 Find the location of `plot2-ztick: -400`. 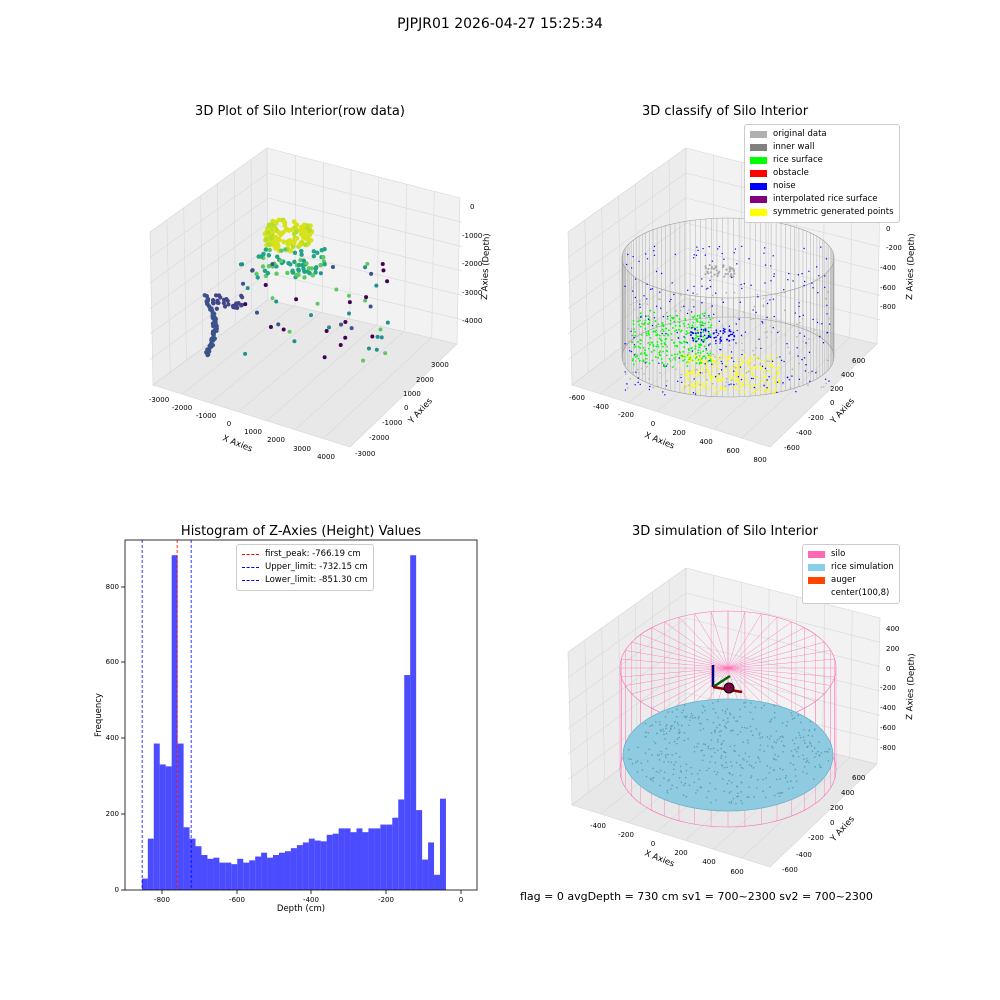

plot2-ztick: -400 is located at coordinates (888, 268).